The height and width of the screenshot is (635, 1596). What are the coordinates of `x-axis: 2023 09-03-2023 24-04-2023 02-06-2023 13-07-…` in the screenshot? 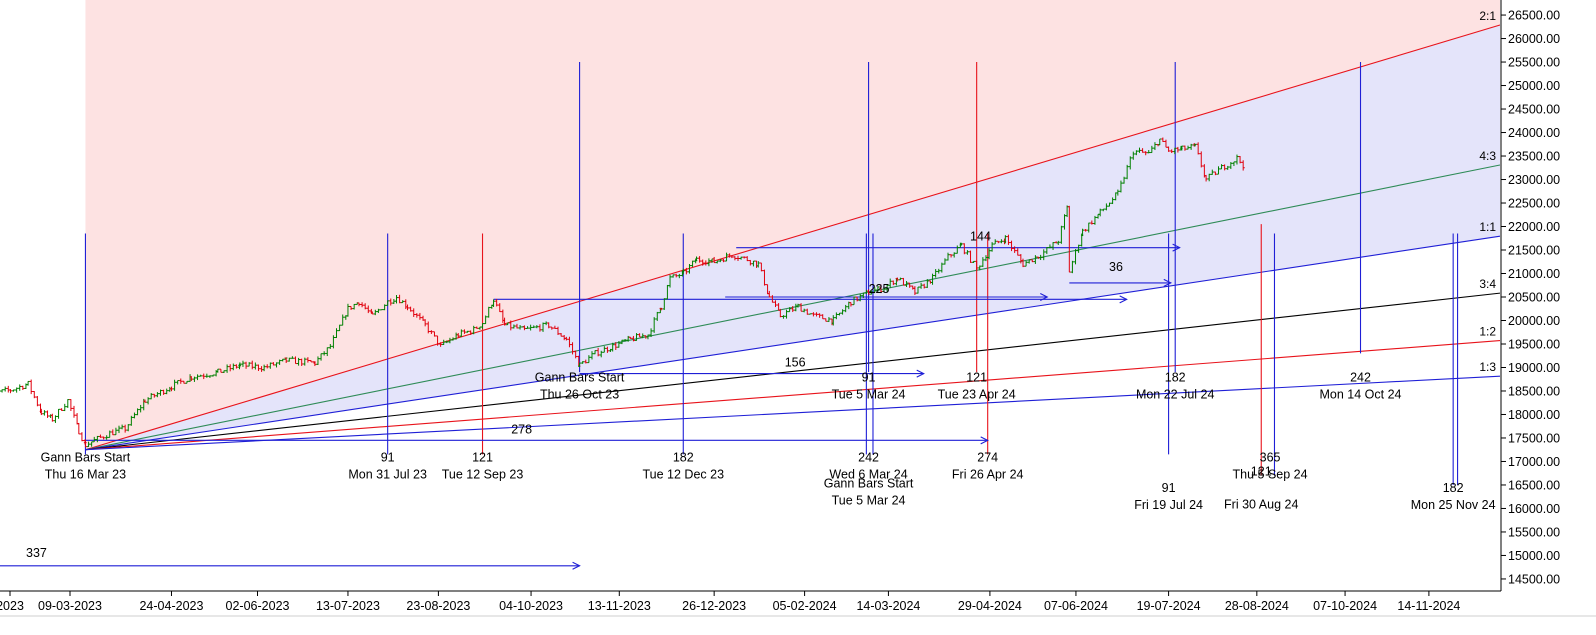 It's located at (798, 610).